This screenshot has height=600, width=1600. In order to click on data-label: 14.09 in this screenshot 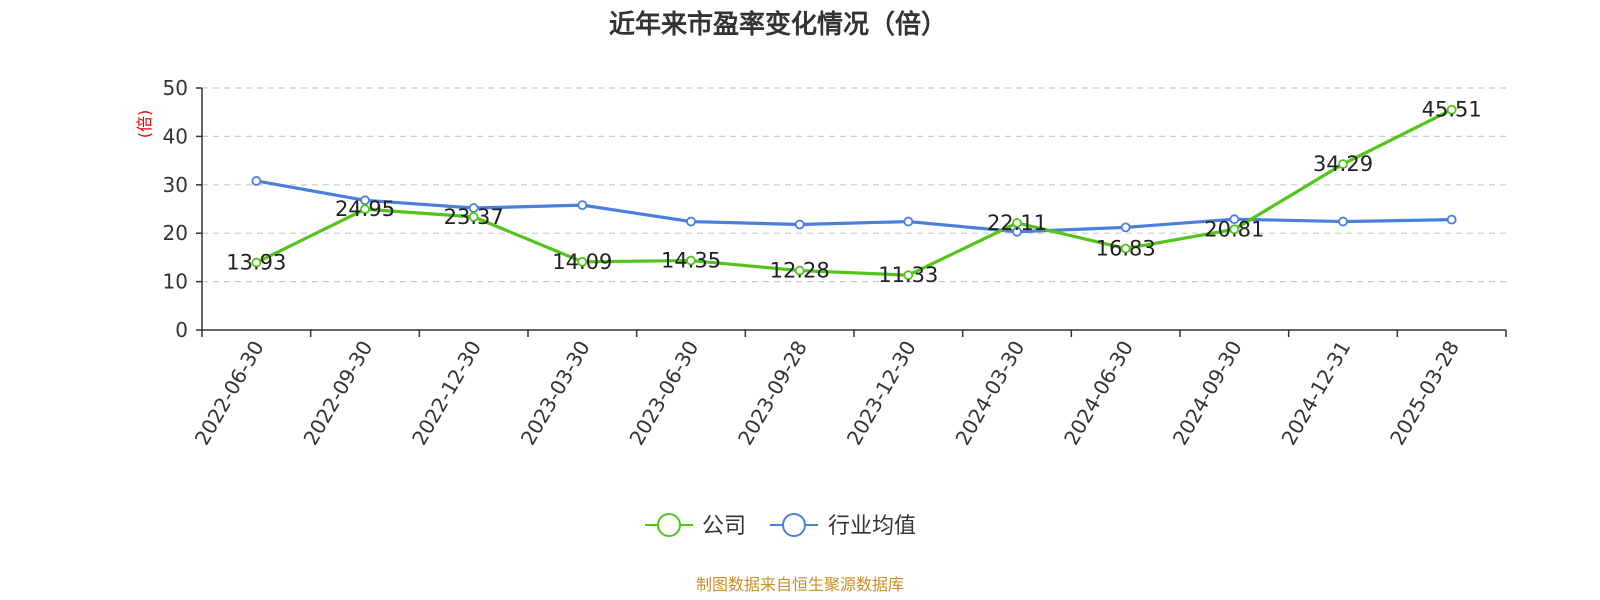, I will do `click(582, 262)`.